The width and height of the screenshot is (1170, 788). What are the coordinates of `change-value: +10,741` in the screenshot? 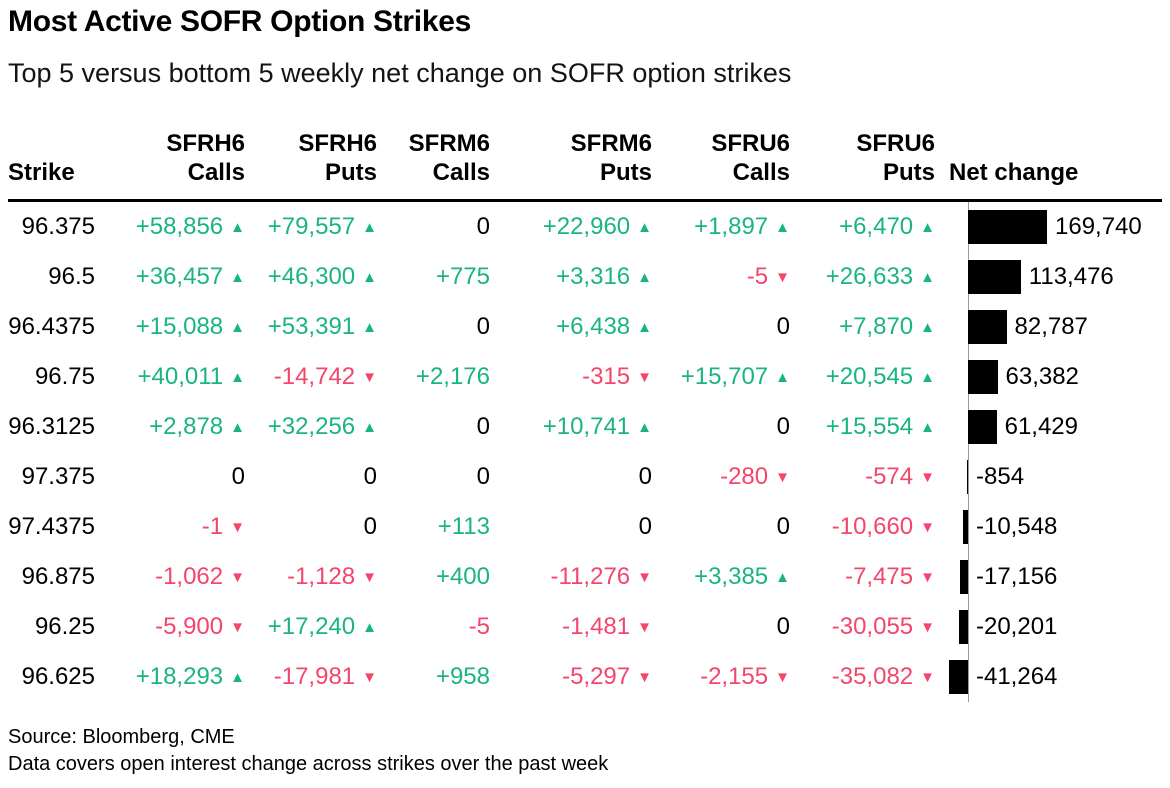 It's located at (586, 426).